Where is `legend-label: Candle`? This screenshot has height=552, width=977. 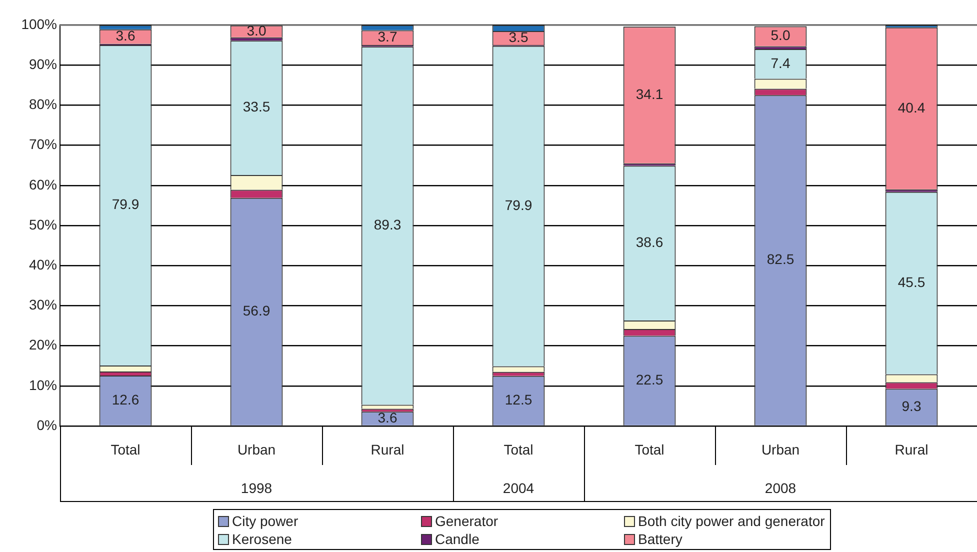 legend-label: Candle is located at coordinates (457, 539).